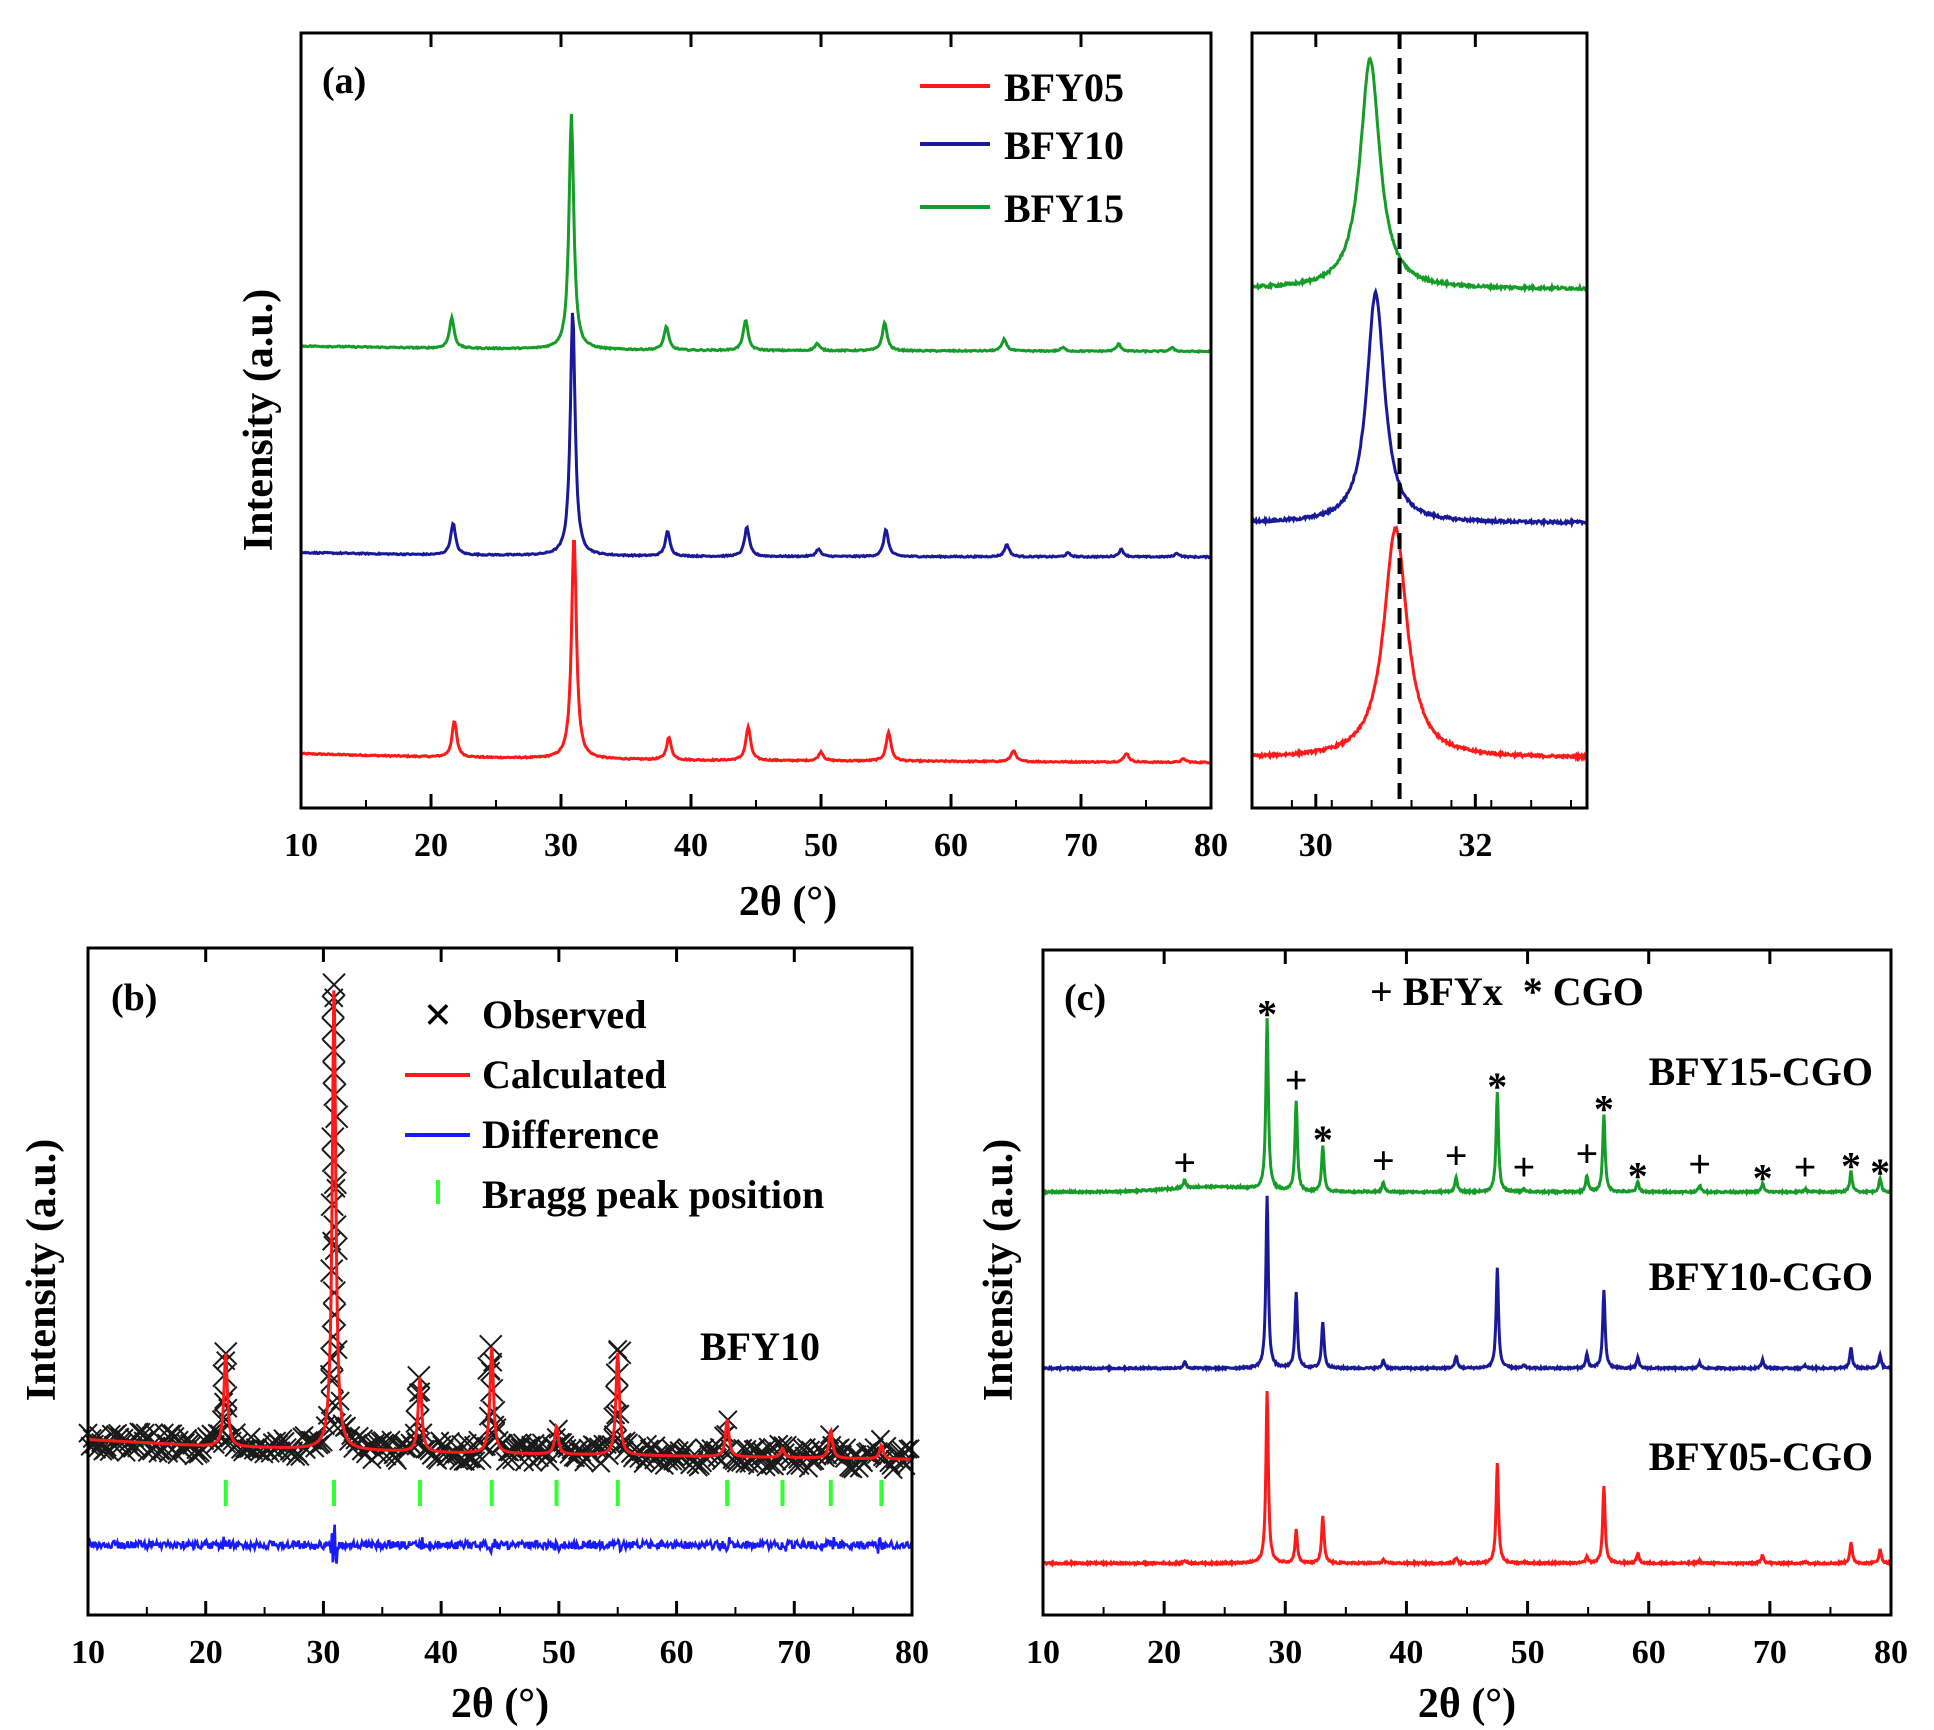 The width and height of the screenshot is (1934, 1730). I want to click on panel-c-xlabel: 2θ (°), so click(1467, 1704).